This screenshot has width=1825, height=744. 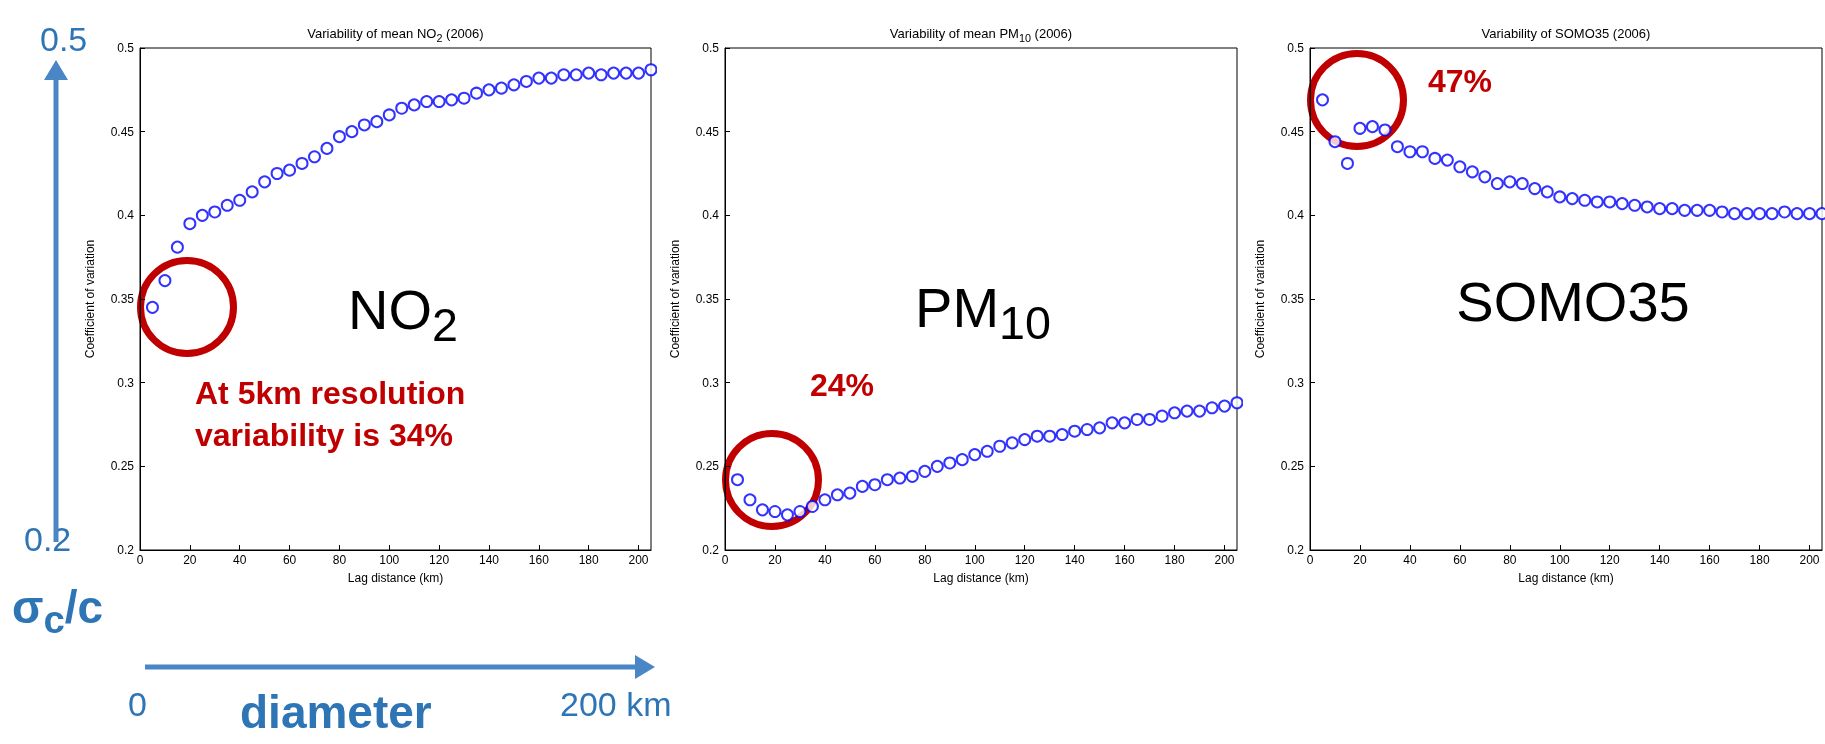 What do you see at coordinates (190, 560) in the screenshot?
I see `x-tick-label: 20` at bounding box center [190, 560].